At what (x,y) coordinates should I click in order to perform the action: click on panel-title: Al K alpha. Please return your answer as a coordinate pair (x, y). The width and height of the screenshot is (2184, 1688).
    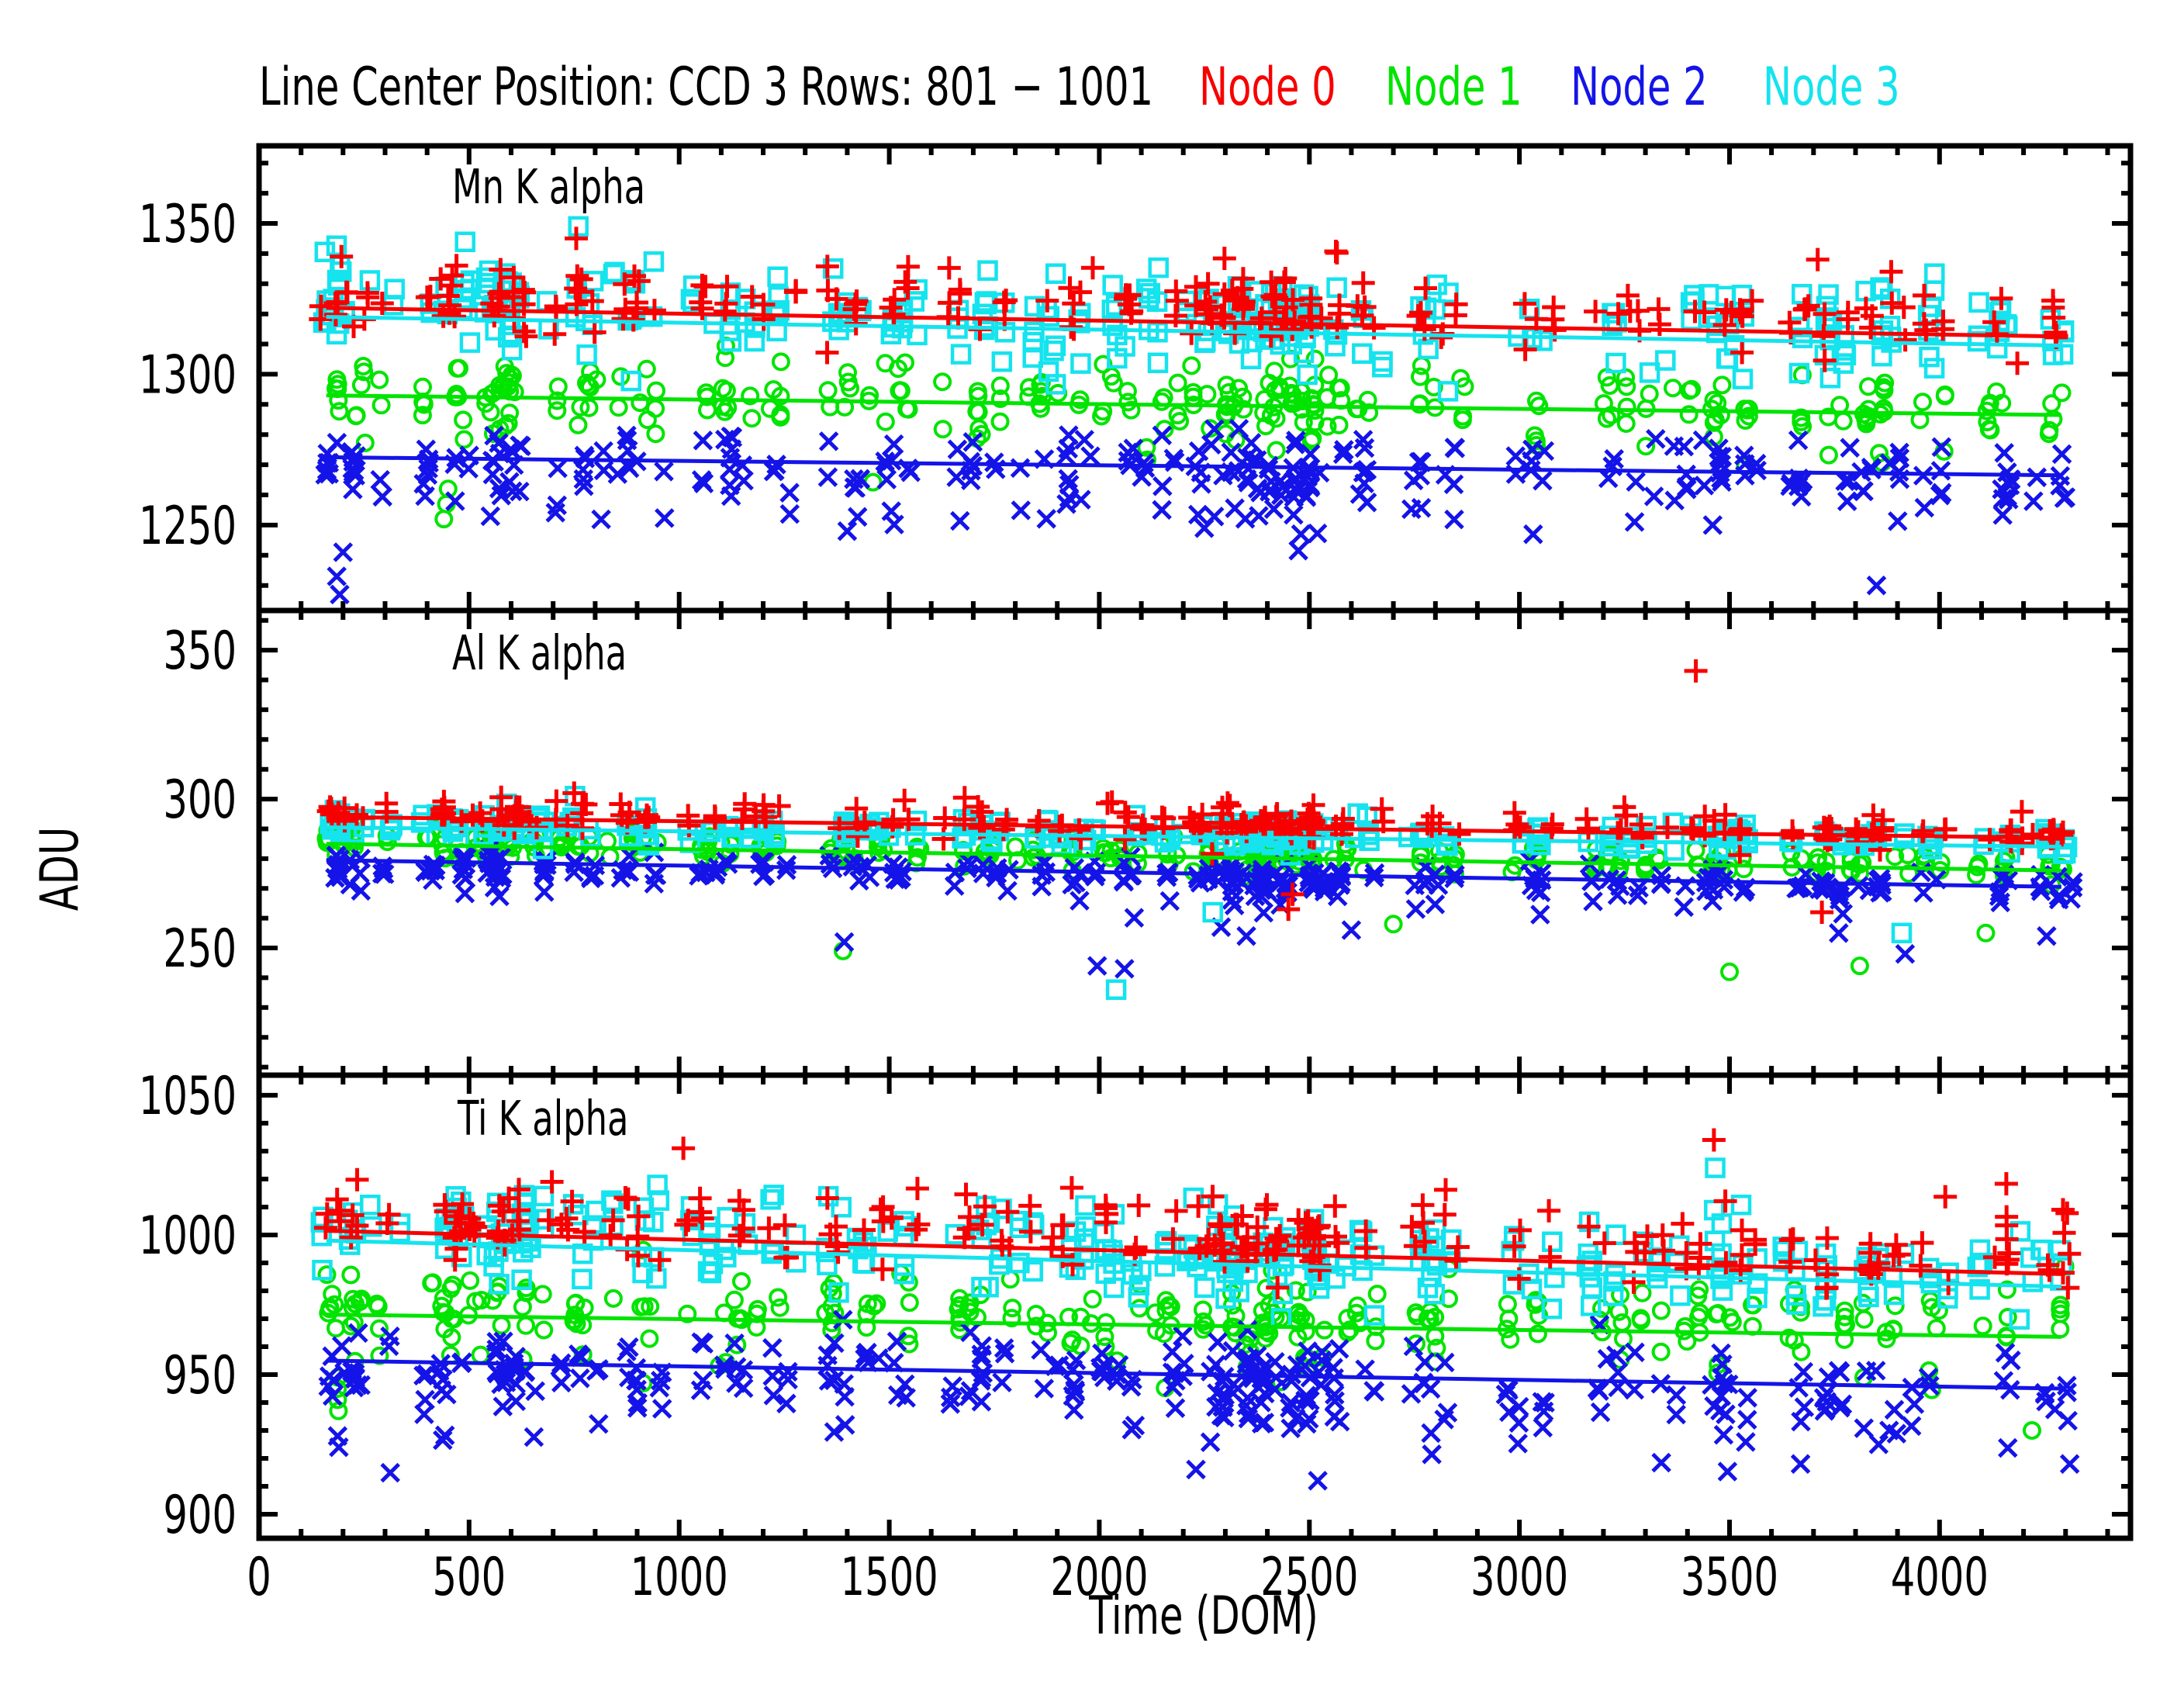
    Looking at the image, I should click on (539, 653).